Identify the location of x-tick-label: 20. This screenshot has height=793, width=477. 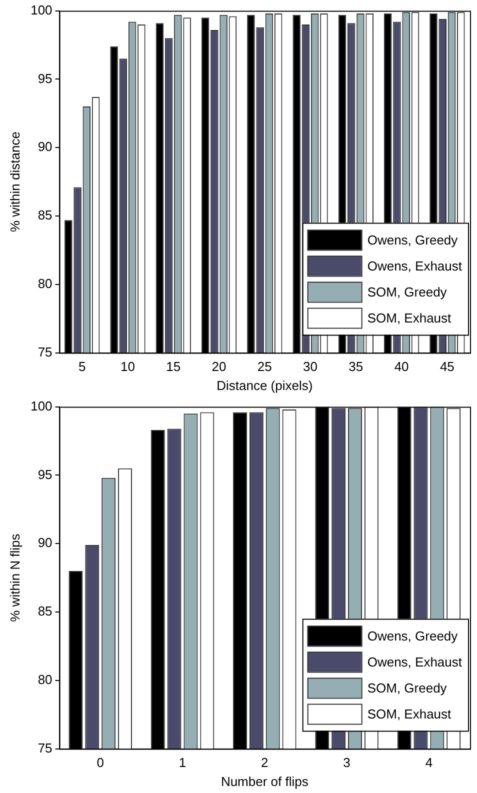
(219, 366).